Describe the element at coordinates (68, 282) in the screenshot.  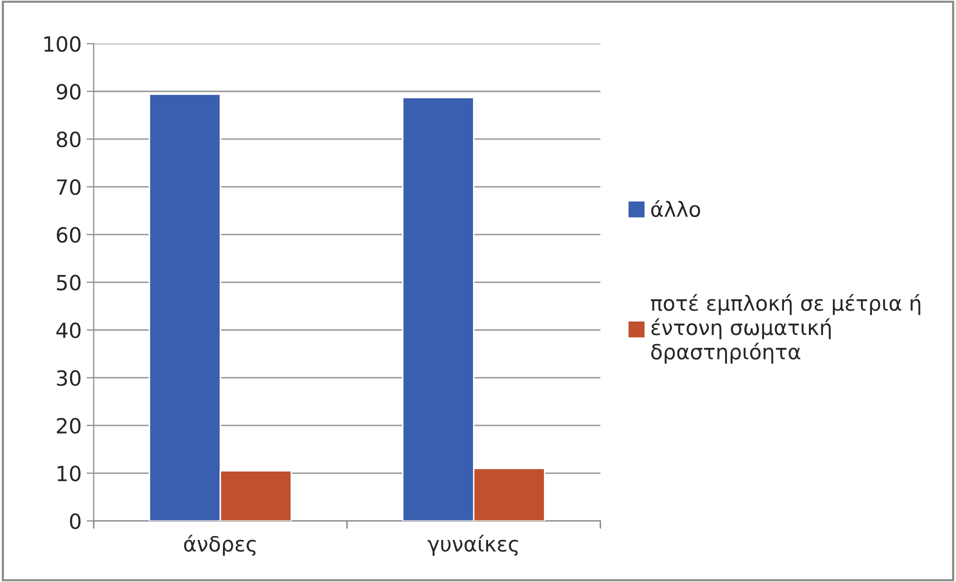
I see `y-tick-label: 50` at that location.